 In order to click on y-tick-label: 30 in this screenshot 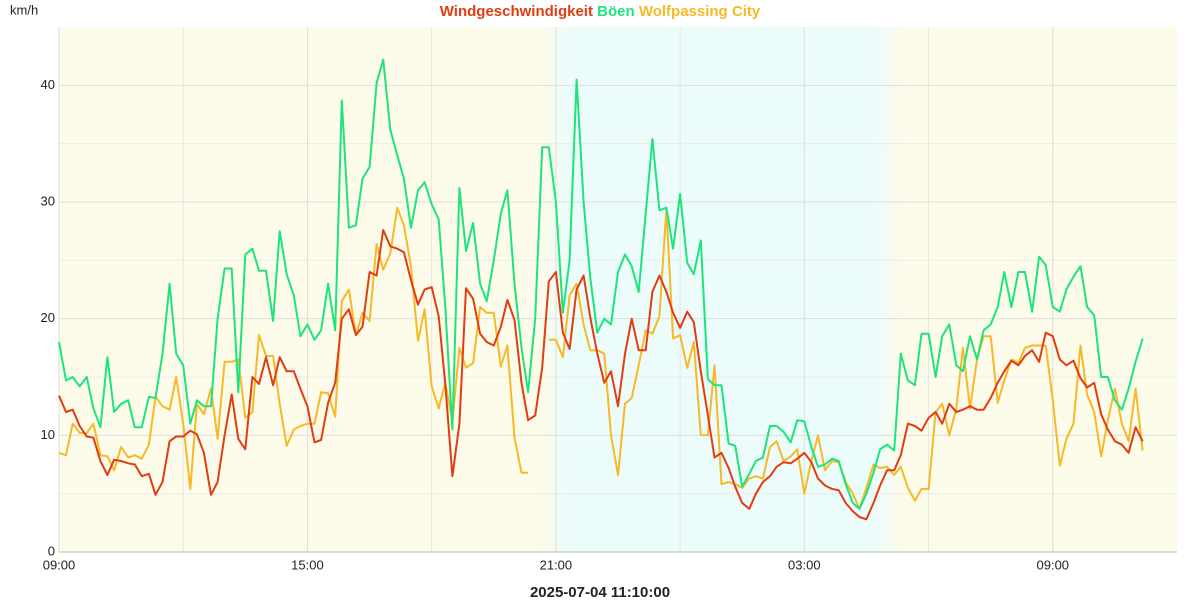, I will do `click(48, 200)`.